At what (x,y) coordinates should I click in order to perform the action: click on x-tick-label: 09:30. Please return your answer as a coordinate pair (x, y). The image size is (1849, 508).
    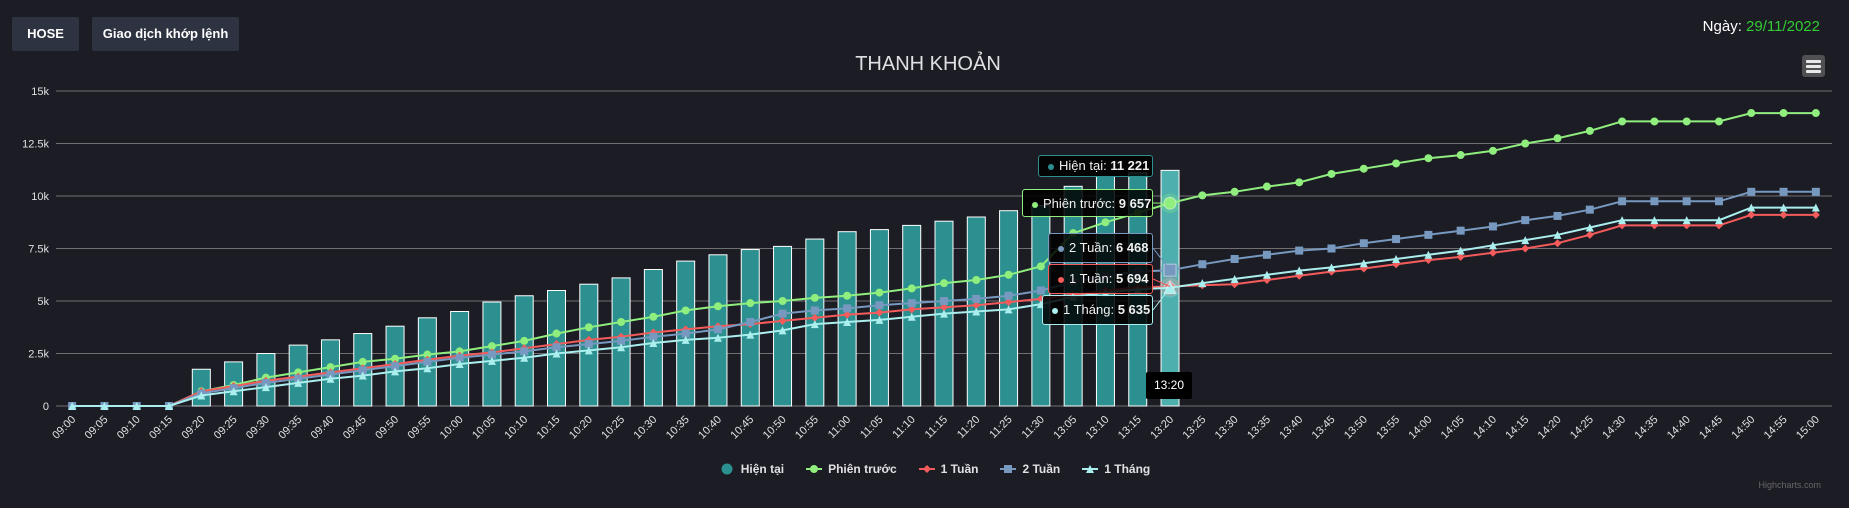
    Looking at the image, I should click on (258, 428).